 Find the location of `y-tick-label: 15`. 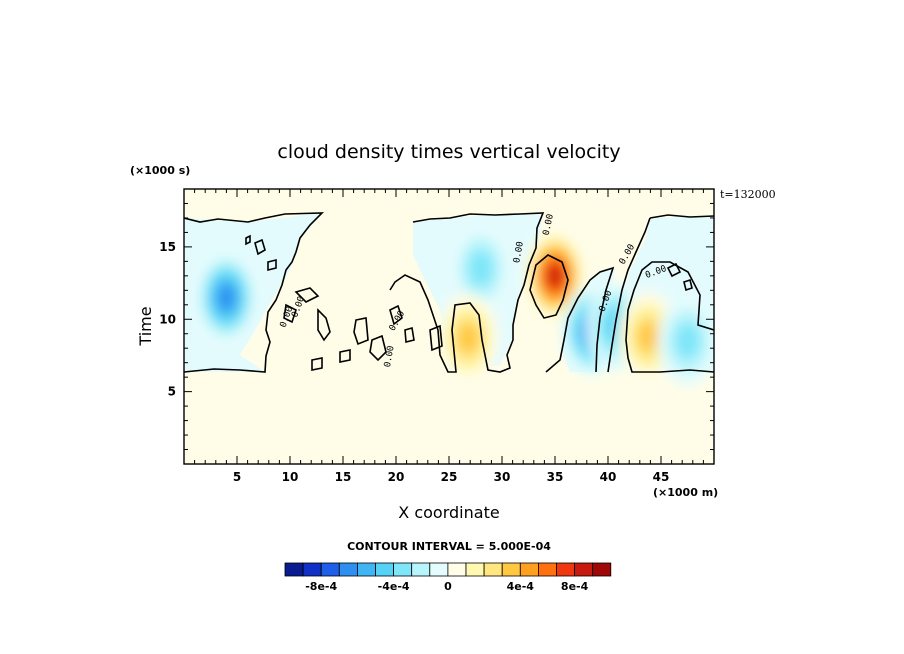

y-tick-label: 15 is located at coordinates (167, 247).